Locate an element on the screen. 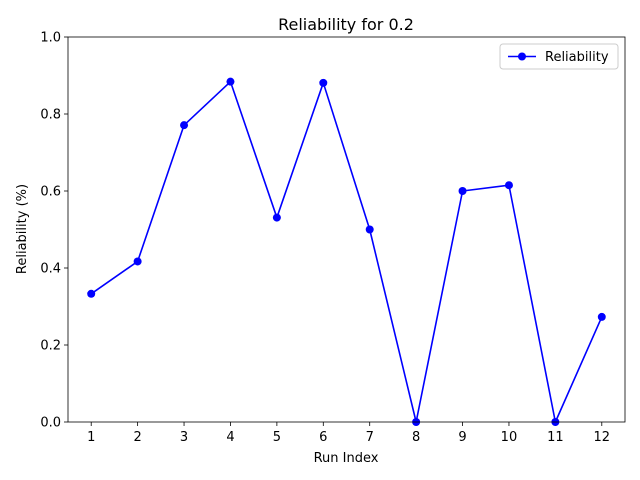  x-tick-label: 10 is located at coordinates (509, 437).